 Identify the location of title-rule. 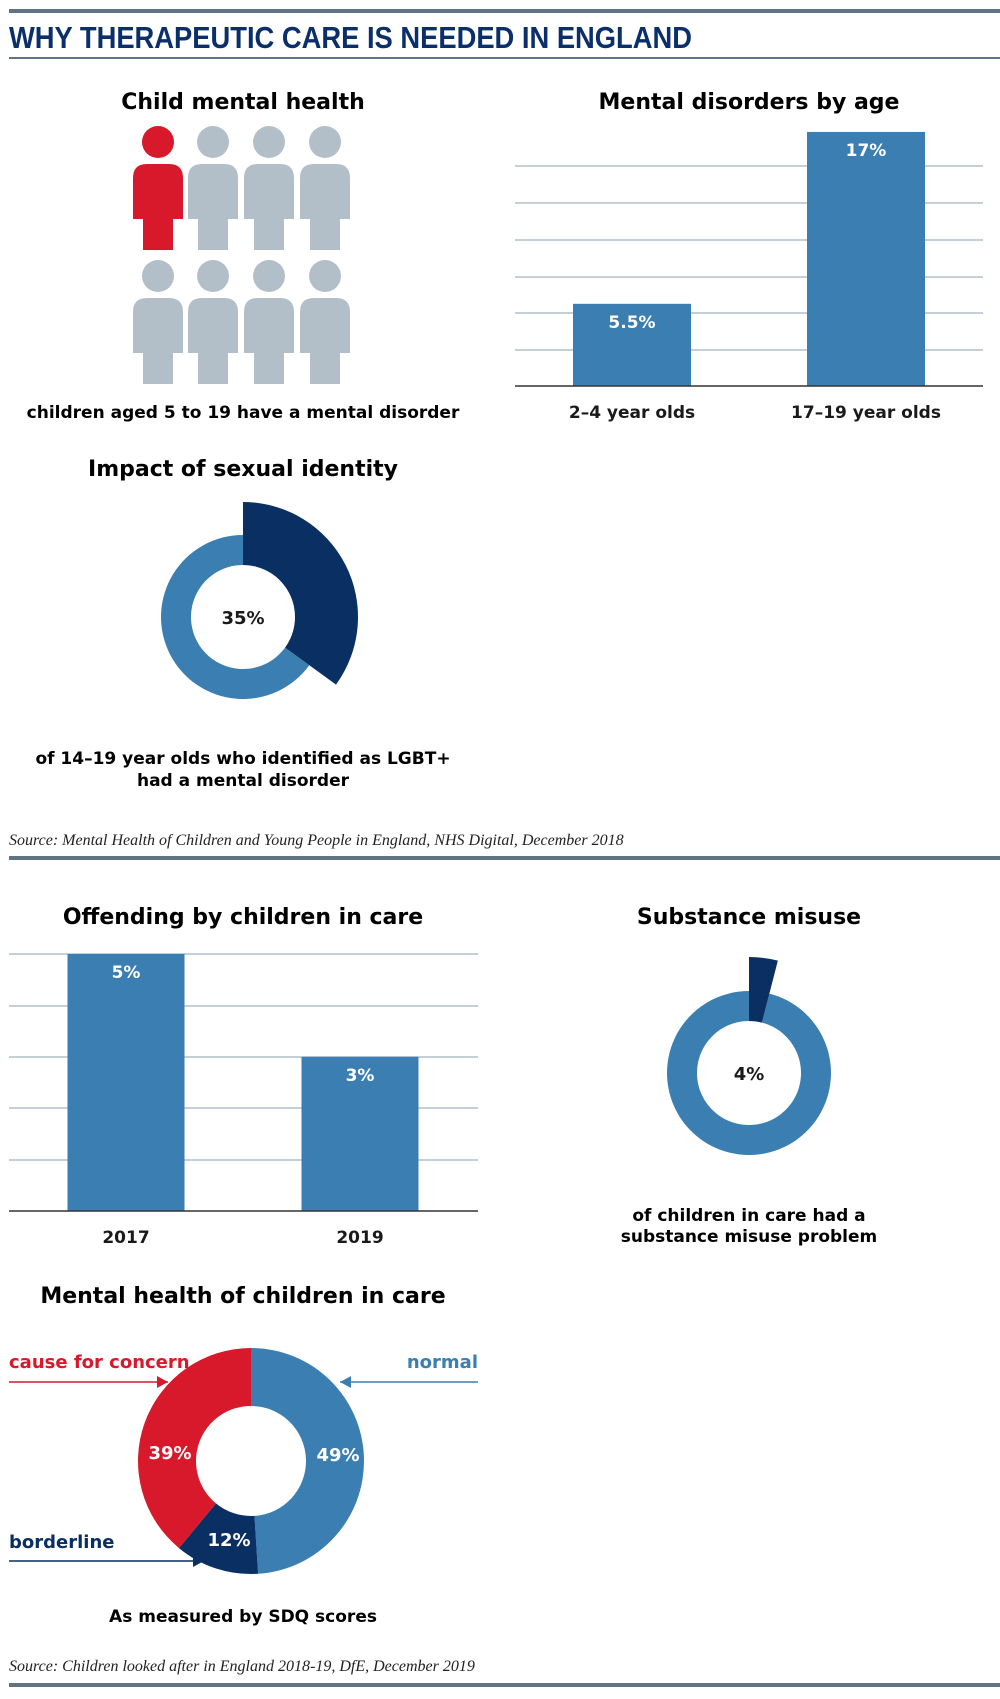
(504, 58).